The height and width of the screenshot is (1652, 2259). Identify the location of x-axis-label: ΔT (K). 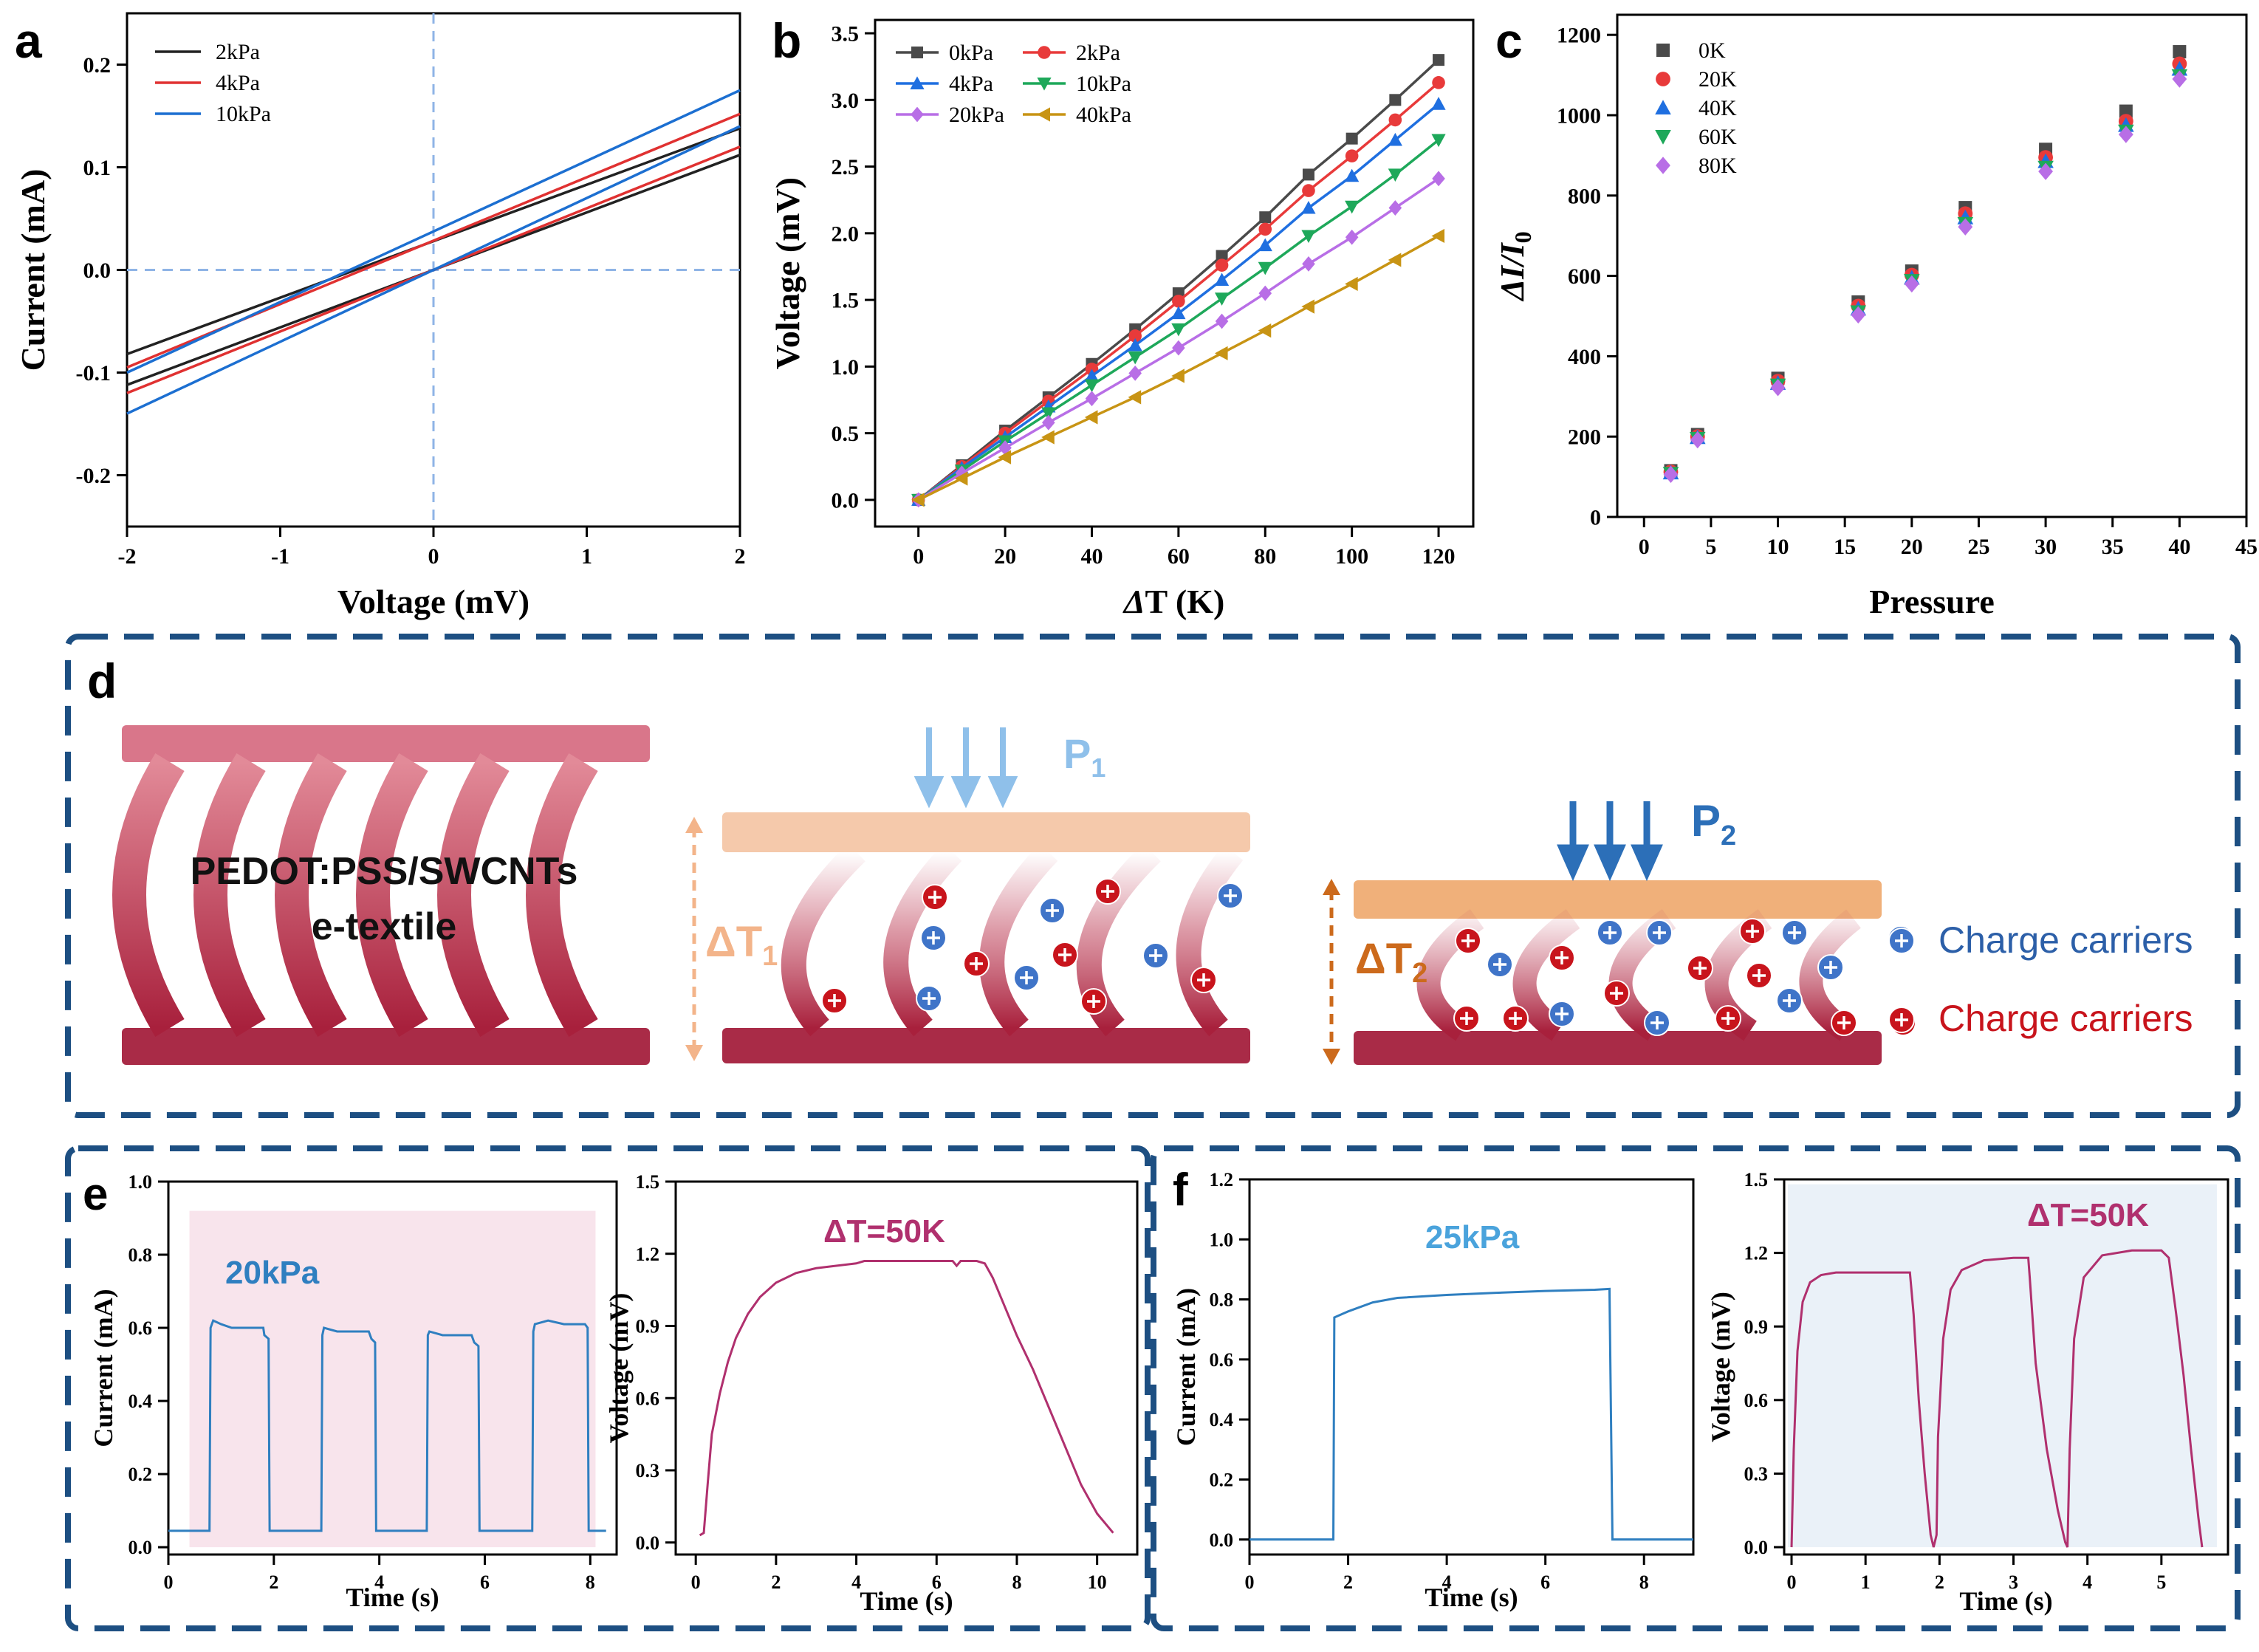
(1173, 601).